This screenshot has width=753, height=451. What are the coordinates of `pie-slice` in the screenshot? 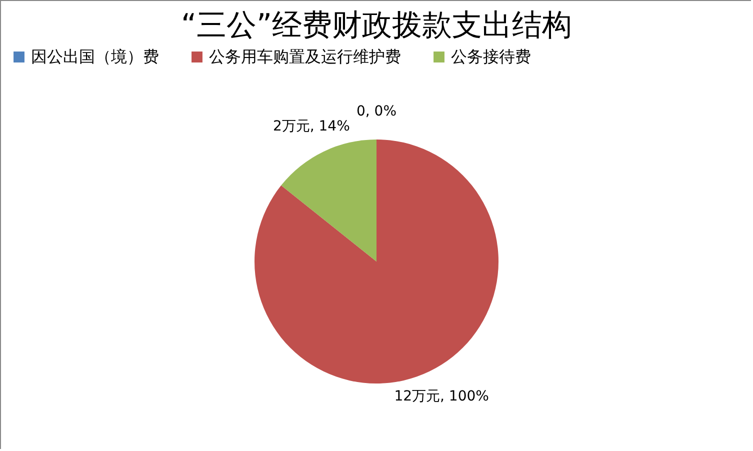 It's located at (328, 201).